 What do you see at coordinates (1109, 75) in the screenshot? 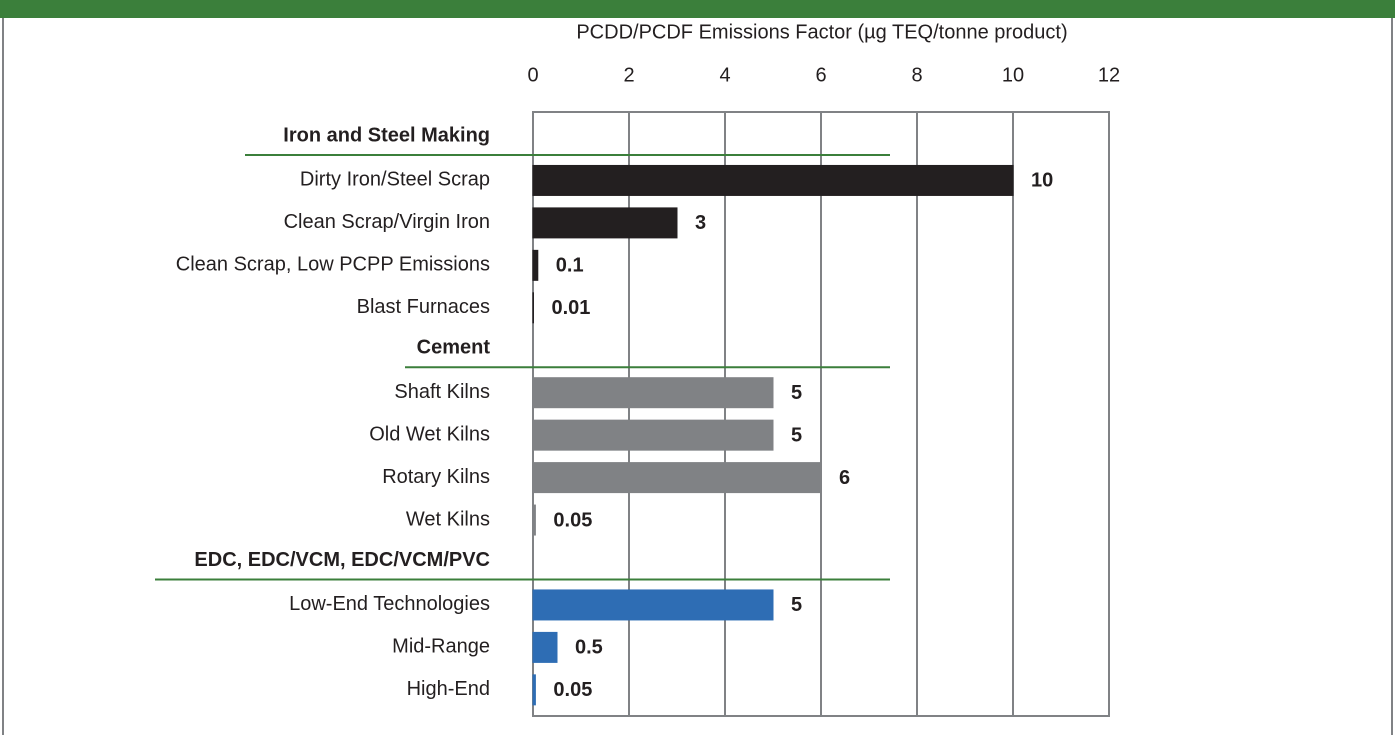
I see `x-tick-label: 12` at bounding box center [1109, 75].